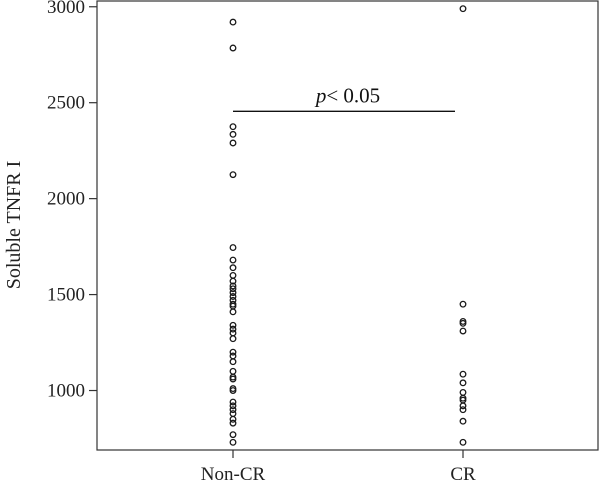  Describe the element at coordinates (233, 474) in the screenshot. I see `x-tick-label: Non-CR` at that location.